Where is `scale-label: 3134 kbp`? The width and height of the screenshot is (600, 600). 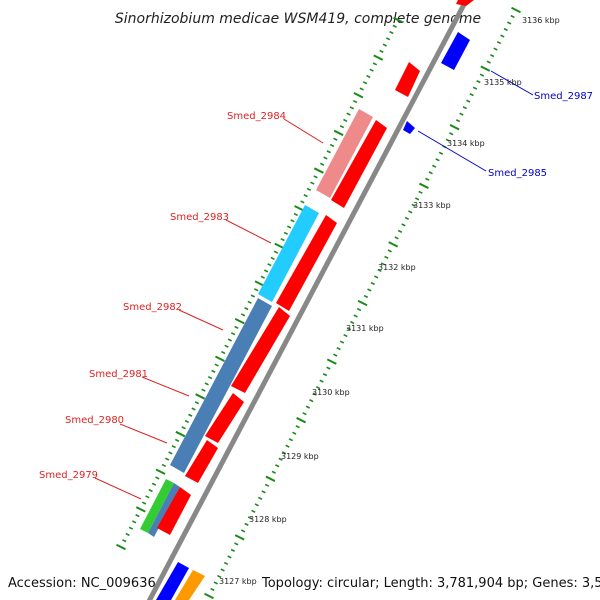
scale-label: 3134 kbp is located at coordinates (466, 143).